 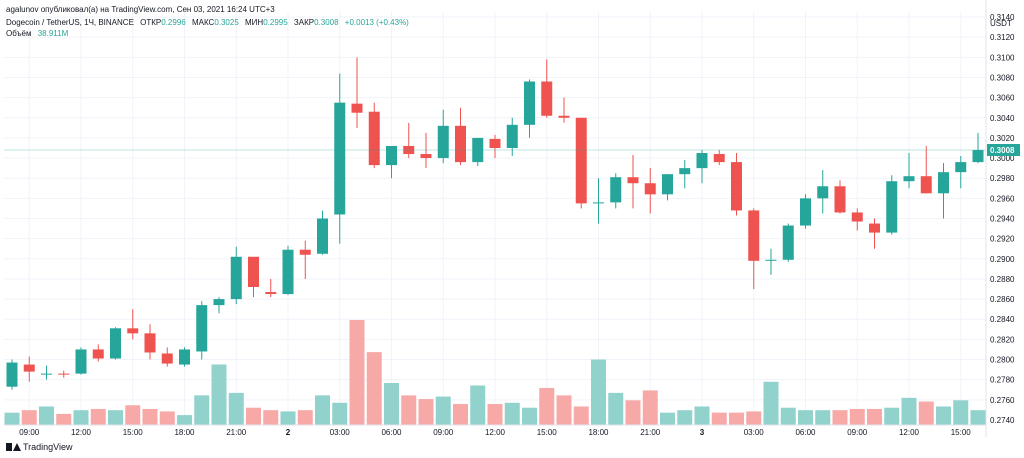 I want to click on high-label: МАКС, so click(x=203, y=22).